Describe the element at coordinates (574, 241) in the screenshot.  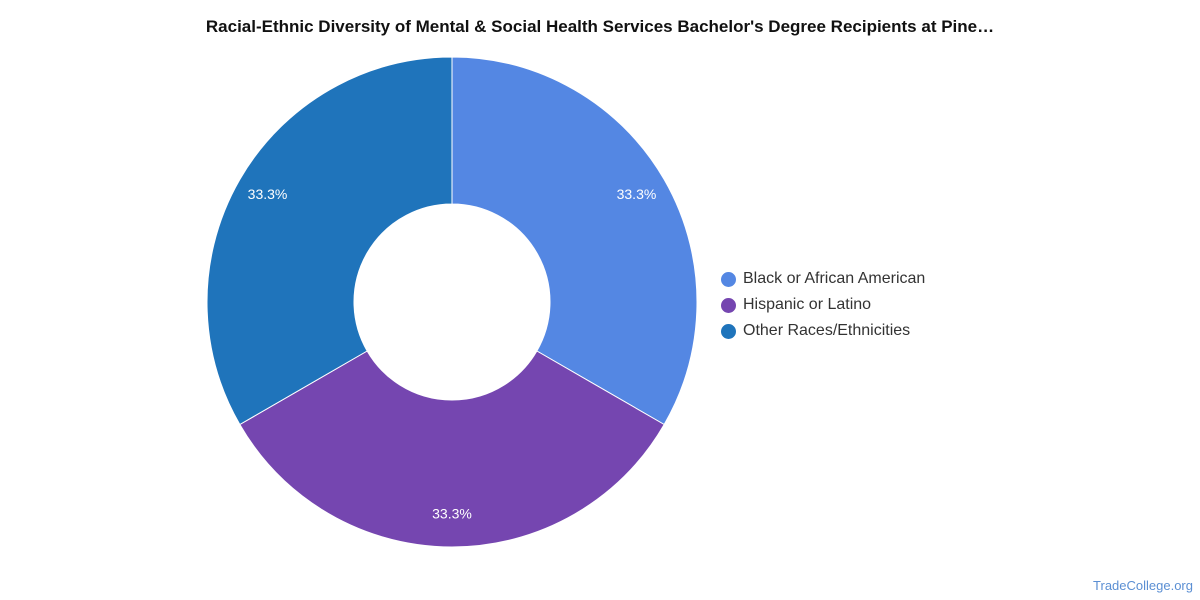
I see `slice-black-african-american` at that location.